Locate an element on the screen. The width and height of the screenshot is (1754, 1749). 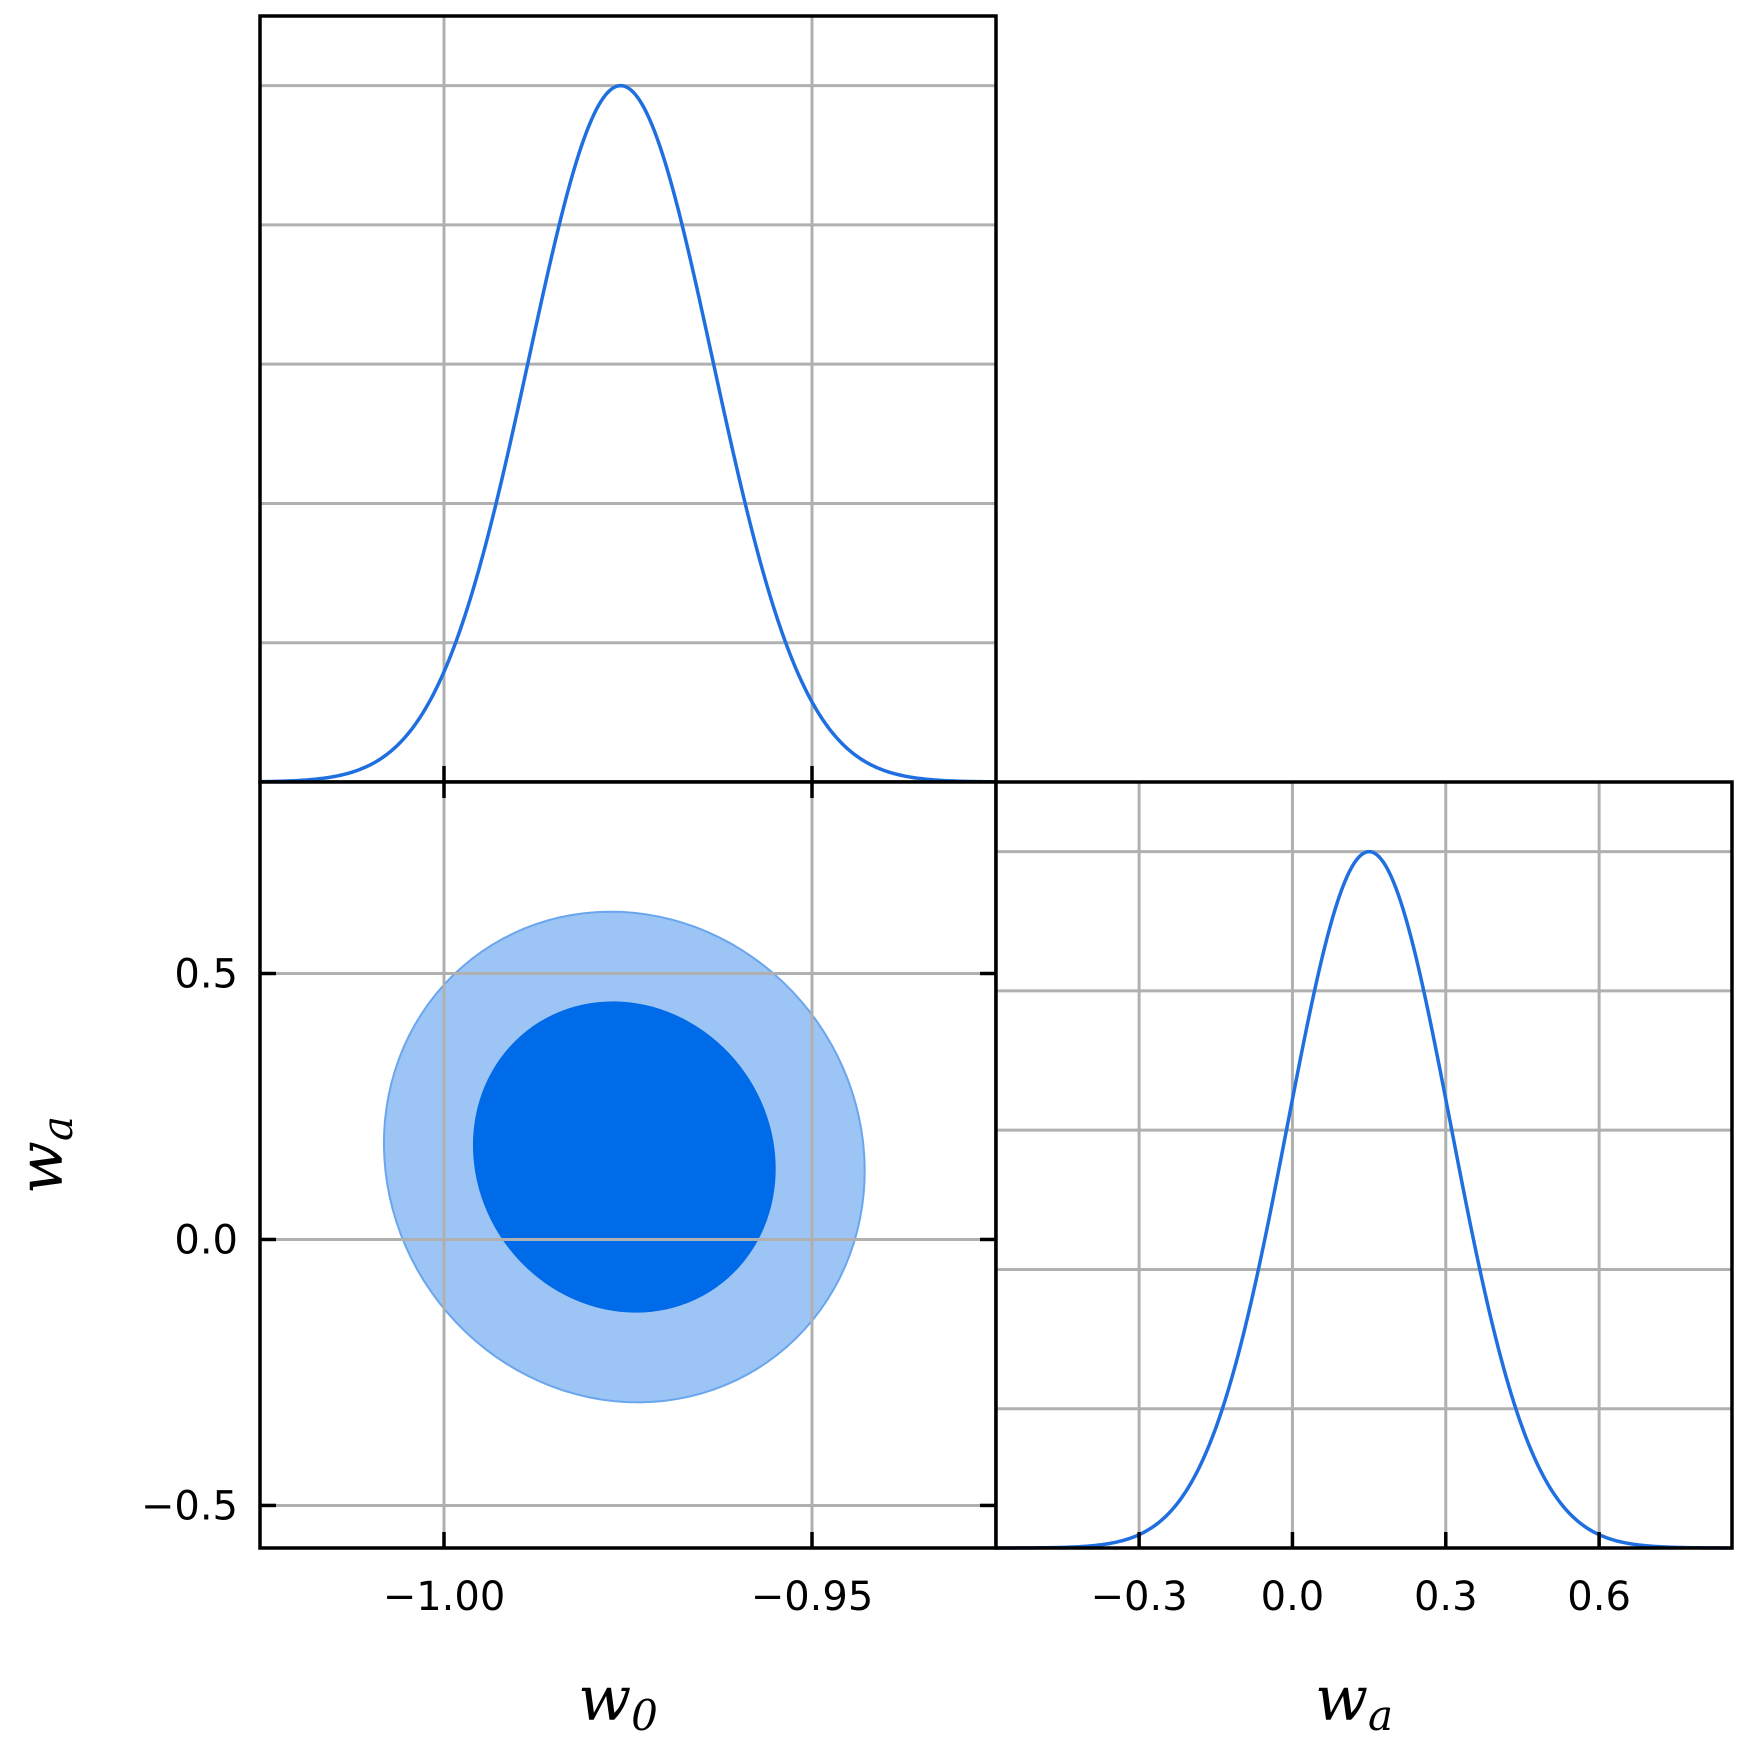
joint-y-tick-labels: −0.5 0.0 0.5 is located at coordinates (189, 1241).